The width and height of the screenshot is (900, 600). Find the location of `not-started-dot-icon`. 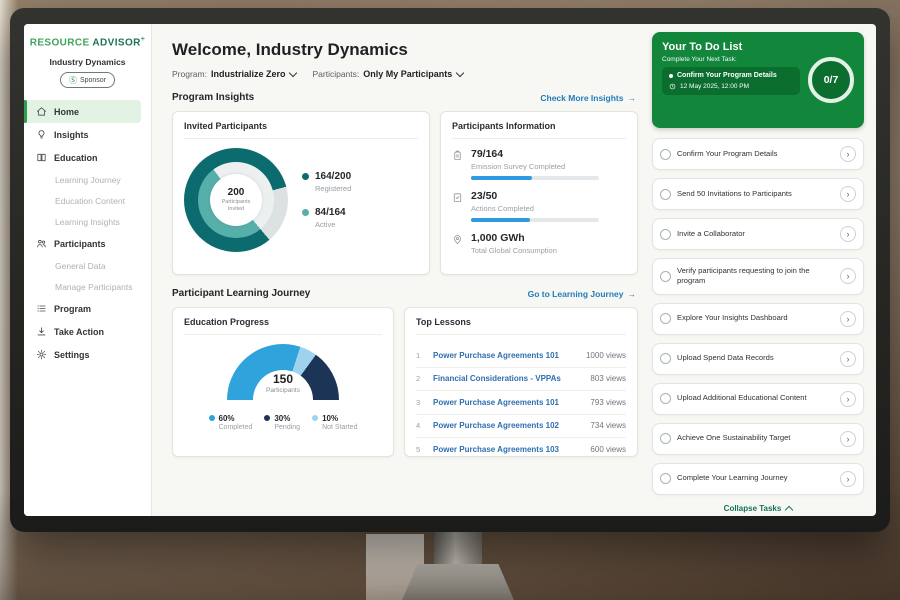

not-started-dot-icon is located at coordinates (315, 418).